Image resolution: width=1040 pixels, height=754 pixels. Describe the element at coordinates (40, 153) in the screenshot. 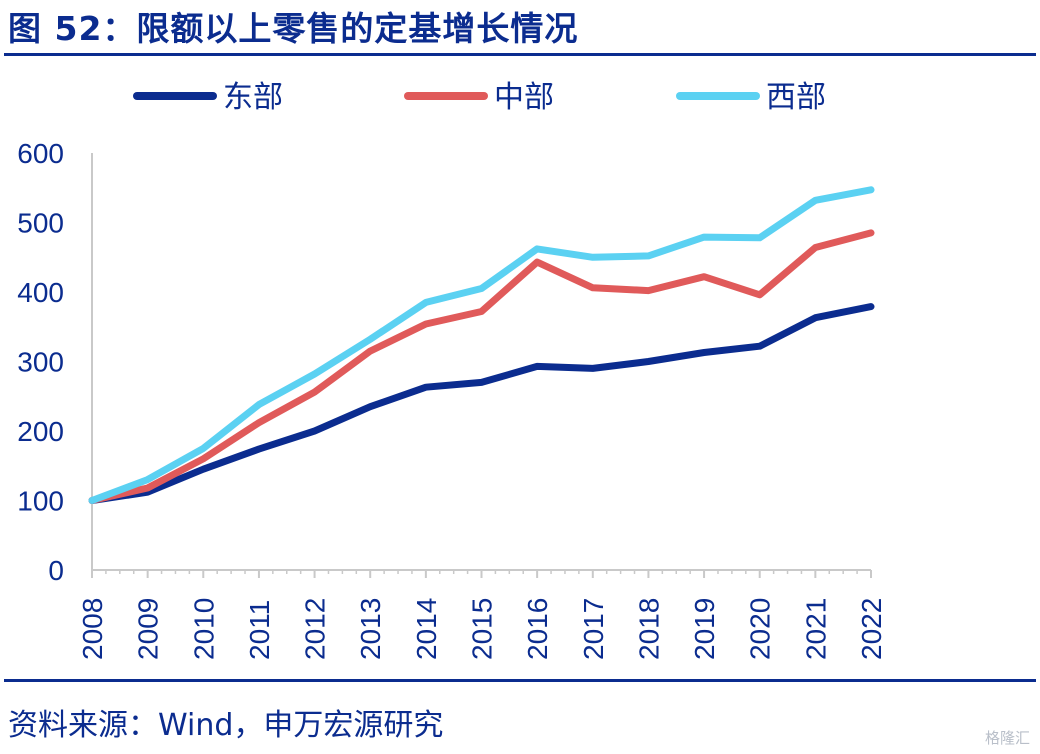

I see `y-tick-label: 600` at that location.